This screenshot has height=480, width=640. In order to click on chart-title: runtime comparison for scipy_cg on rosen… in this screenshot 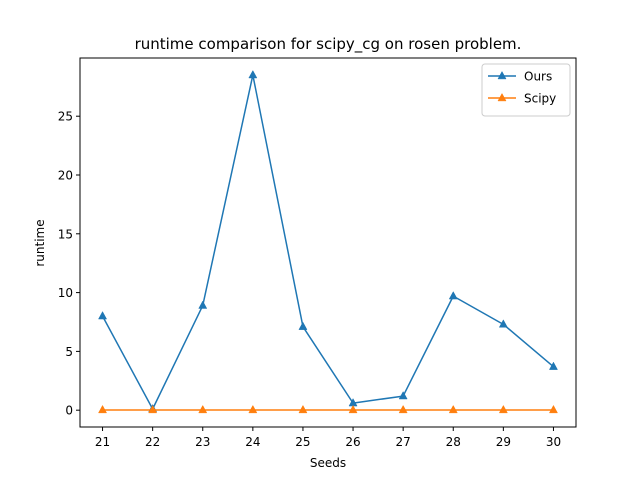, I will do `click(328, 44)`.